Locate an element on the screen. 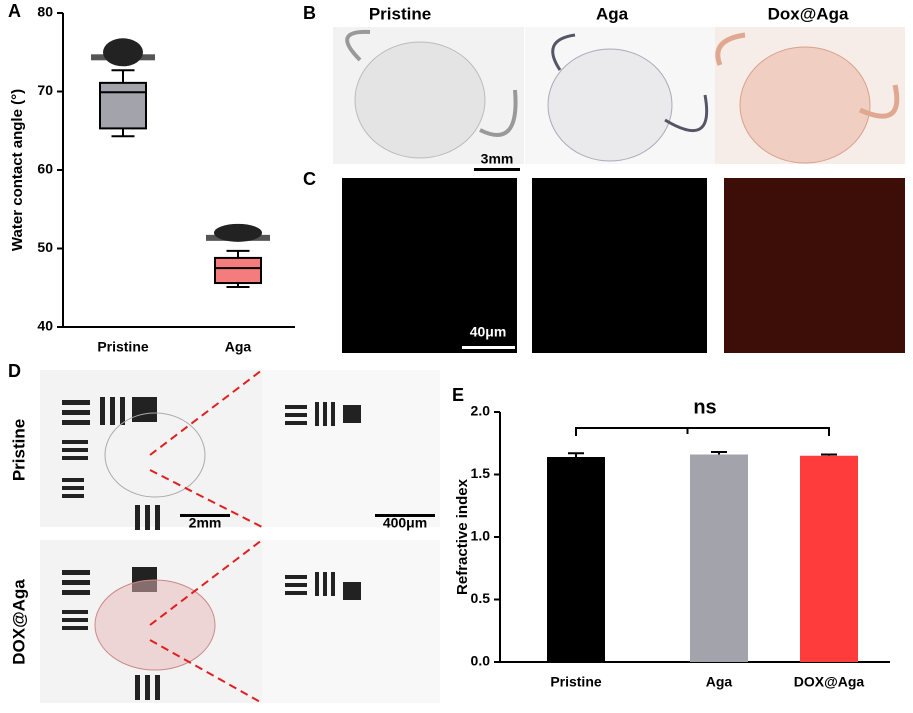  y-tick-label: 50 is located at coordinates (45, 247).